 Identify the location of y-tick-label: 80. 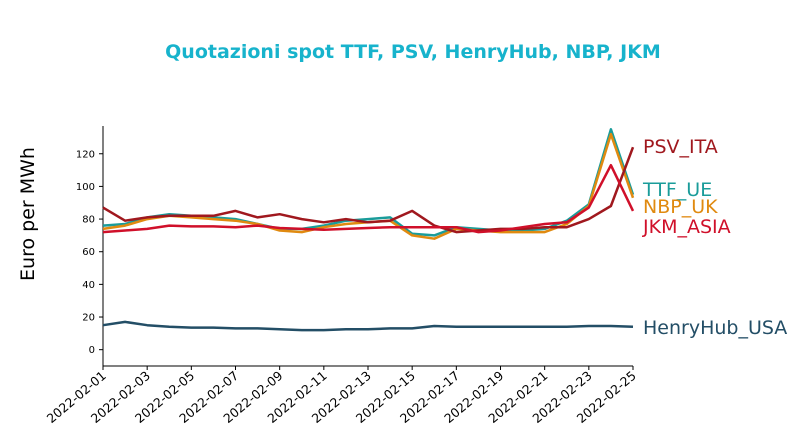
(88, 220).